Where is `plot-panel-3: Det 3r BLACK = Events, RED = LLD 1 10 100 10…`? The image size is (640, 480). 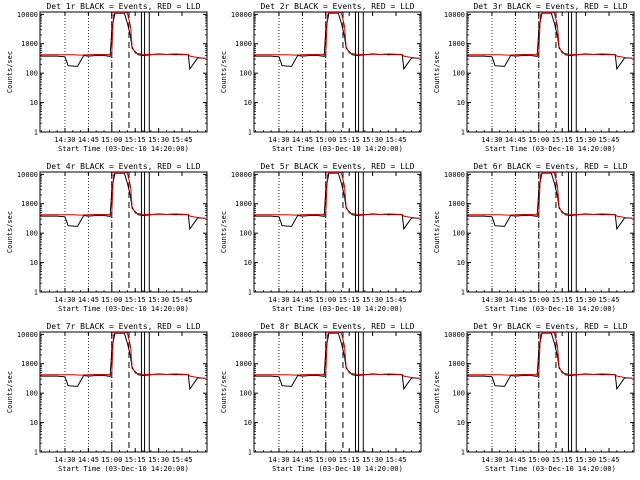 plot-panel-3: Det 3r BLACK = Events, RED = LLD 1 10 100 10… is located at coordinates (534, 77).